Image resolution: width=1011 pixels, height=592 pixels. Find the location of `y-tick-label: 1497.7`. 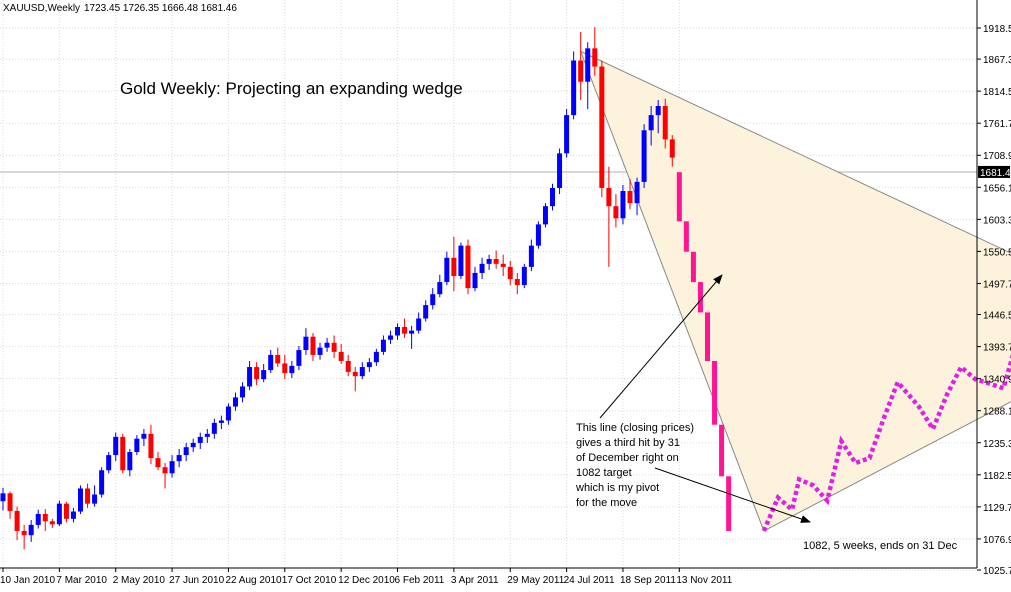

y-tick-label: 1497.7 is located at coordinates (997, 284).